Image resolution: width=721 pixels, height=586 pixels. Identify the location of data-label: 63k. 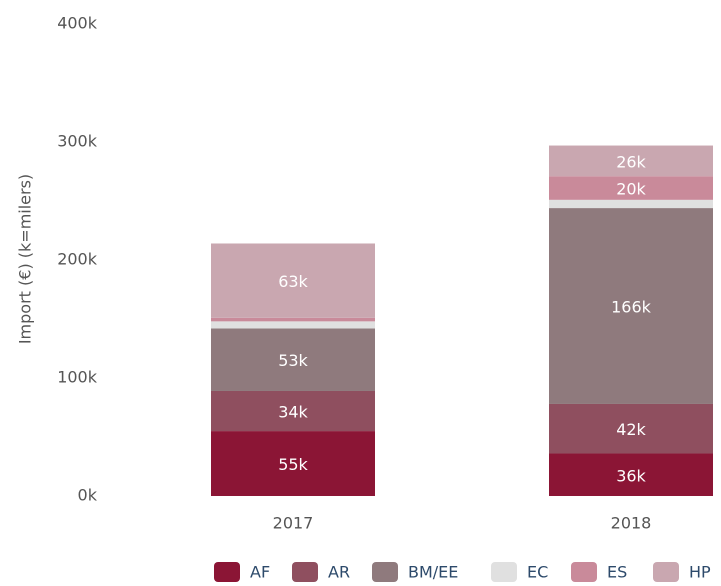
(293, 281).